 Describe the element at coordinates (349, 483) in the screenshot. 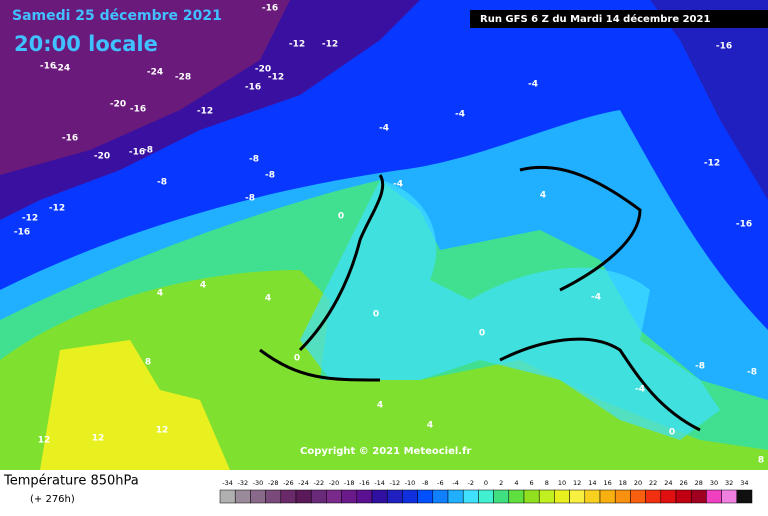

I see `scale-label: -18` at that location.